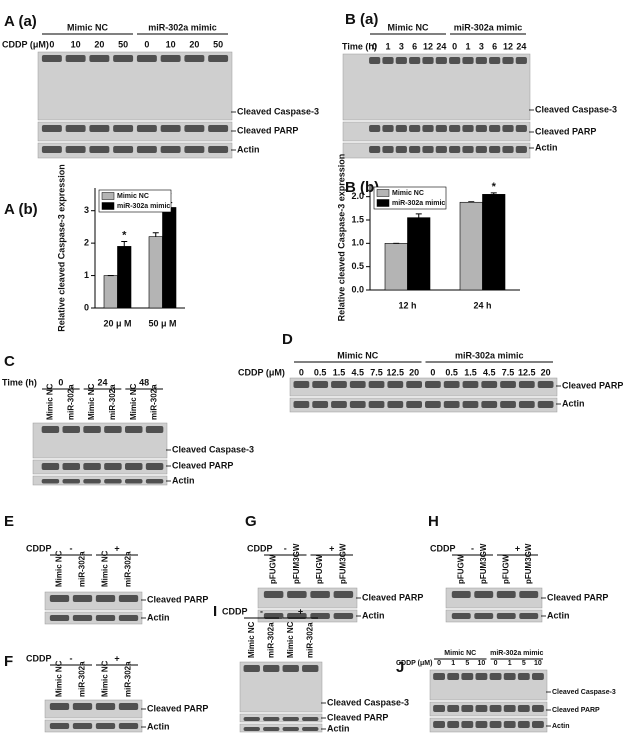 The width and height of the screenshot is (623, 736). What do you see at coordinates (508, 372) in the screenshot?
I see `lane-label: 7.5` at bounding box center [508, 372].